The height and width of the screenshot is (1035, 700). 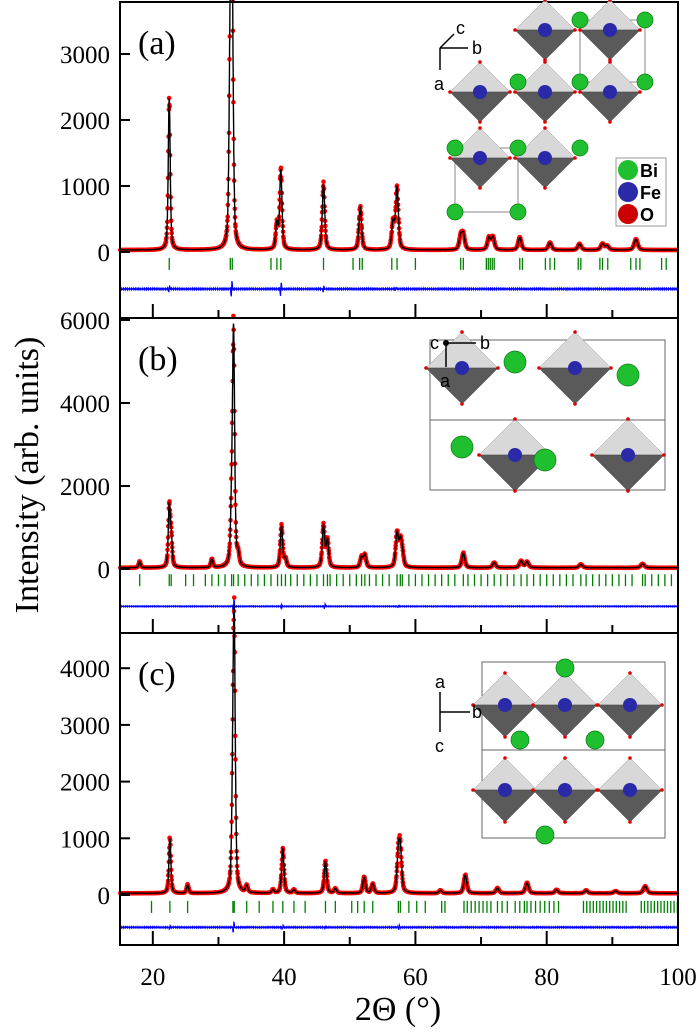 I want to click on y-tick-label: 2000, so click(x=85, y=121).